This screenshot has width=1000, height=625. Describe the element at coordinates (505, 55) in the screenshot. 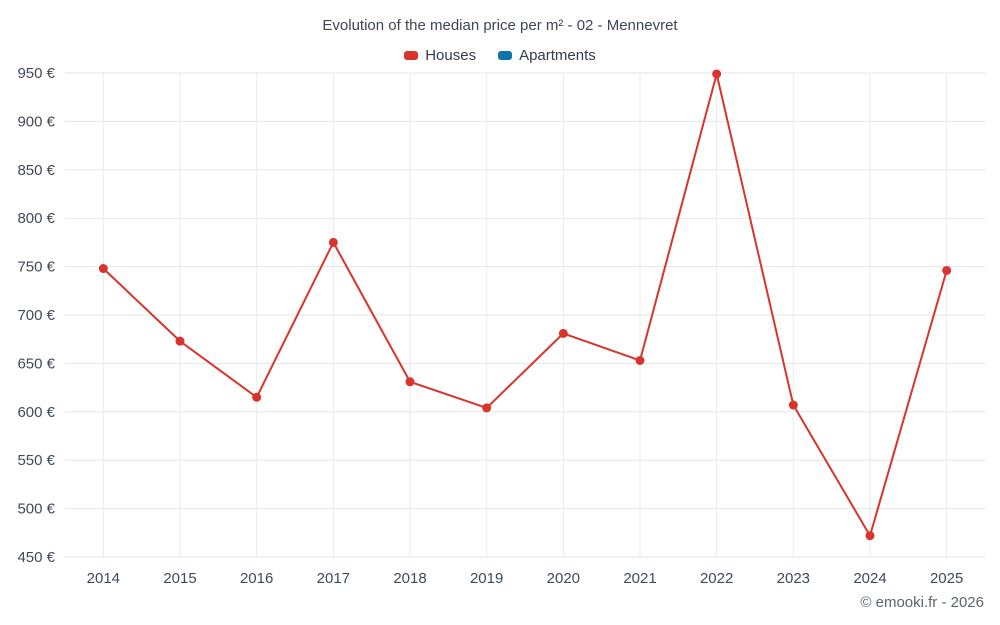

I see `apartments-series-swatch-icon` at that location.